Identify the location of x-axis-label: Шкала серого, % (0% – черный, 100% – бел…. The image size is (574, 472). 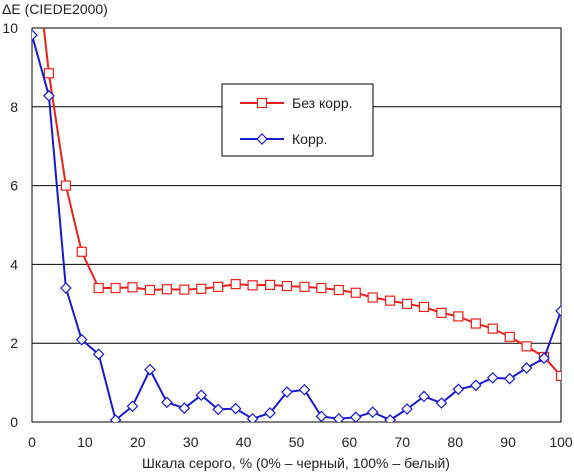
(296, 463).